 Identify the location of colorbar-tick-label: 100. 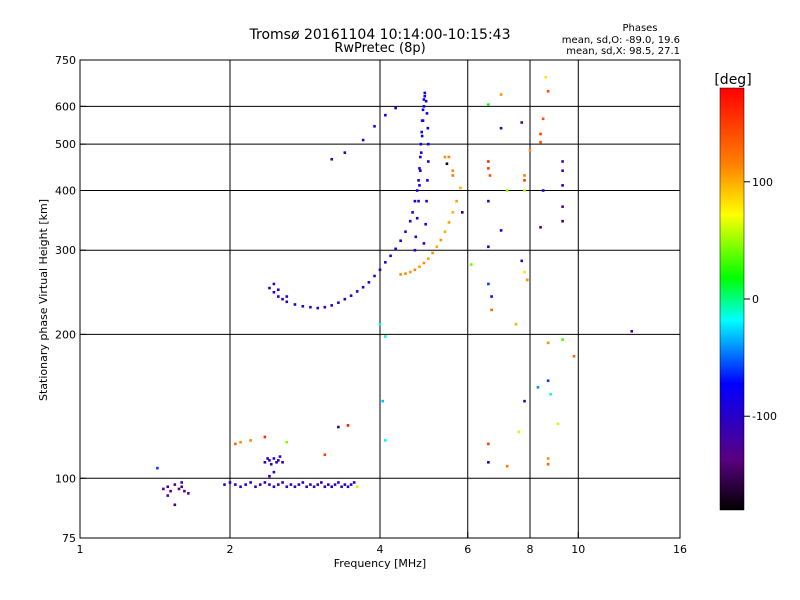
(762, 182).